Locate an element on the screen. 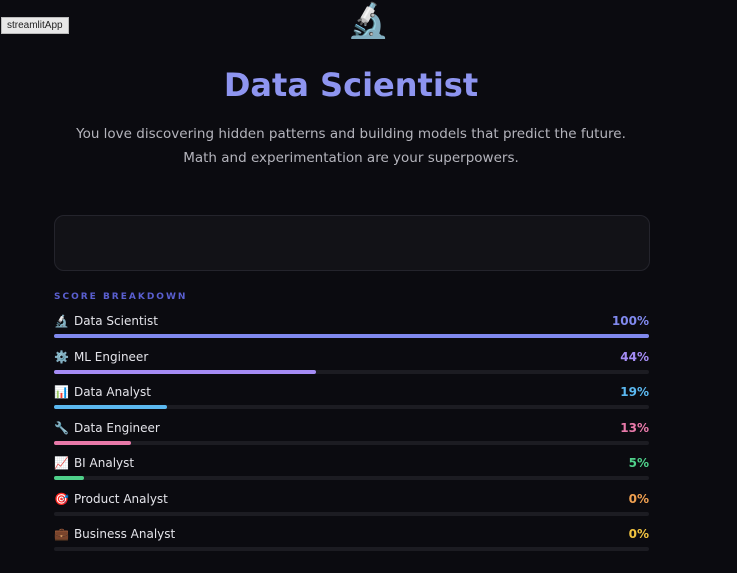 The height and width of the screenshot is (573, 737). score-row: ⚙️ ML Engineer 44% is located at coordinates (351, 366).